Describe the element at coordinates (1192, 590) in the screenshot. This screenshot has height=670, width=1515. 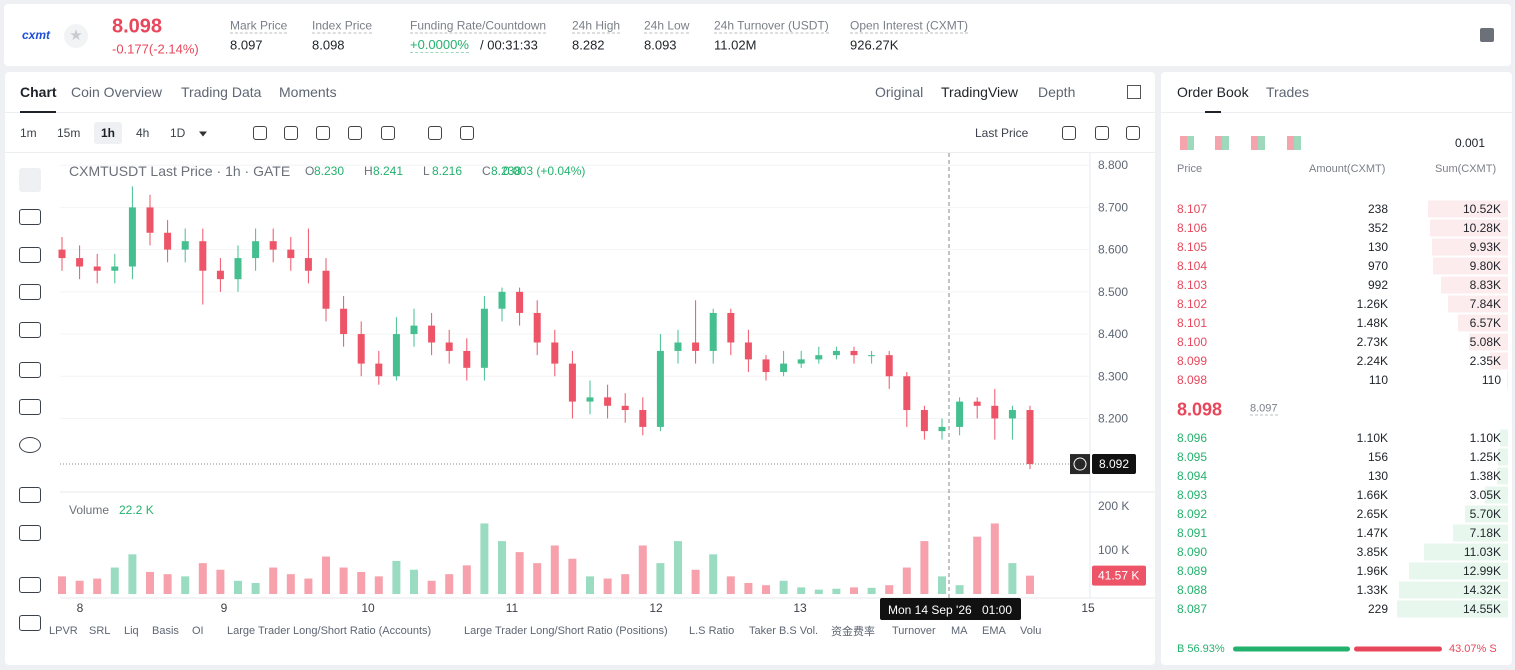
I see `ob-price: 8.088` at that location.